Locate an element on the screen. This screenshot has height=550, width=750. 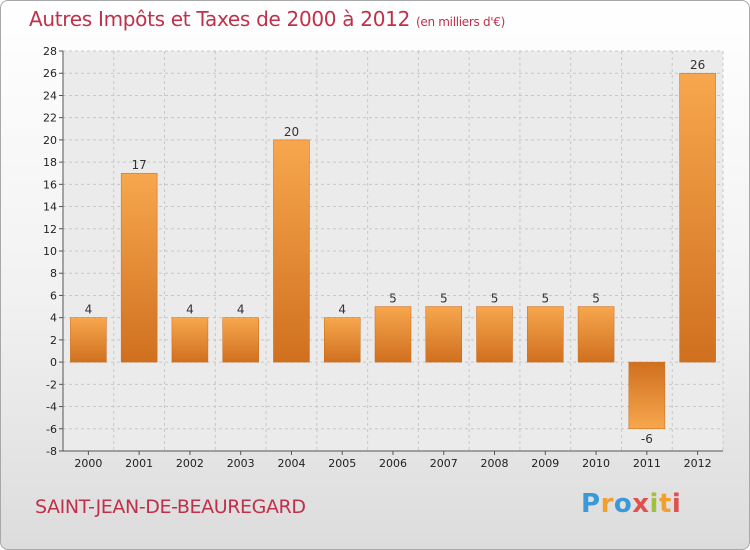
y-tick-label: 16 is located at coordinates (50, 184).